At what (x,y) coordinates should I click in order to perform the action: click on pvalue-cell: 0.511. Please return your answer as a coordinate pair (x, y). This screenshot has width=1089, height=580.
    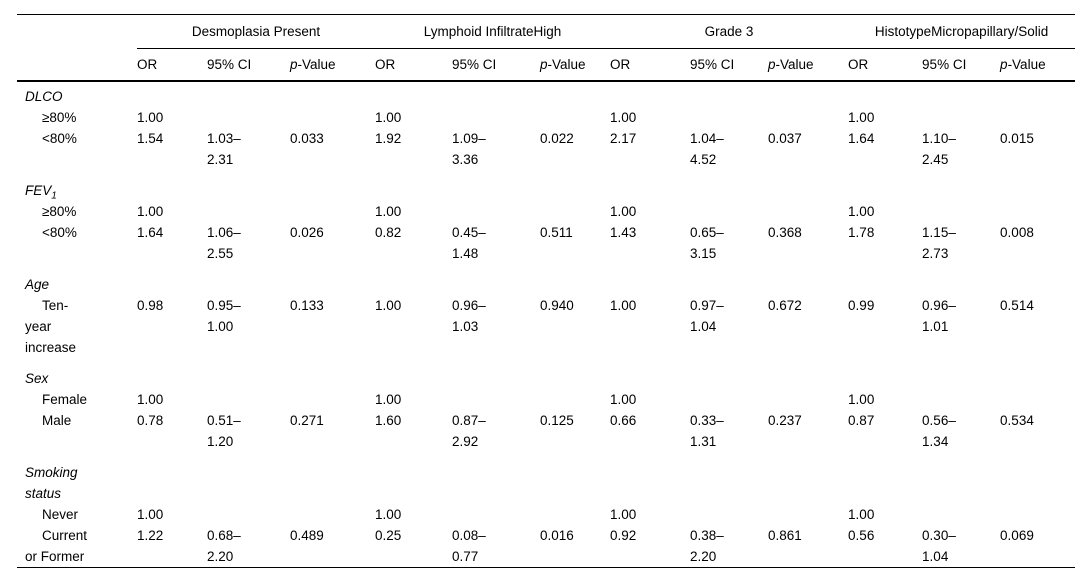
    Looking at the image, I should click on (556, 232).